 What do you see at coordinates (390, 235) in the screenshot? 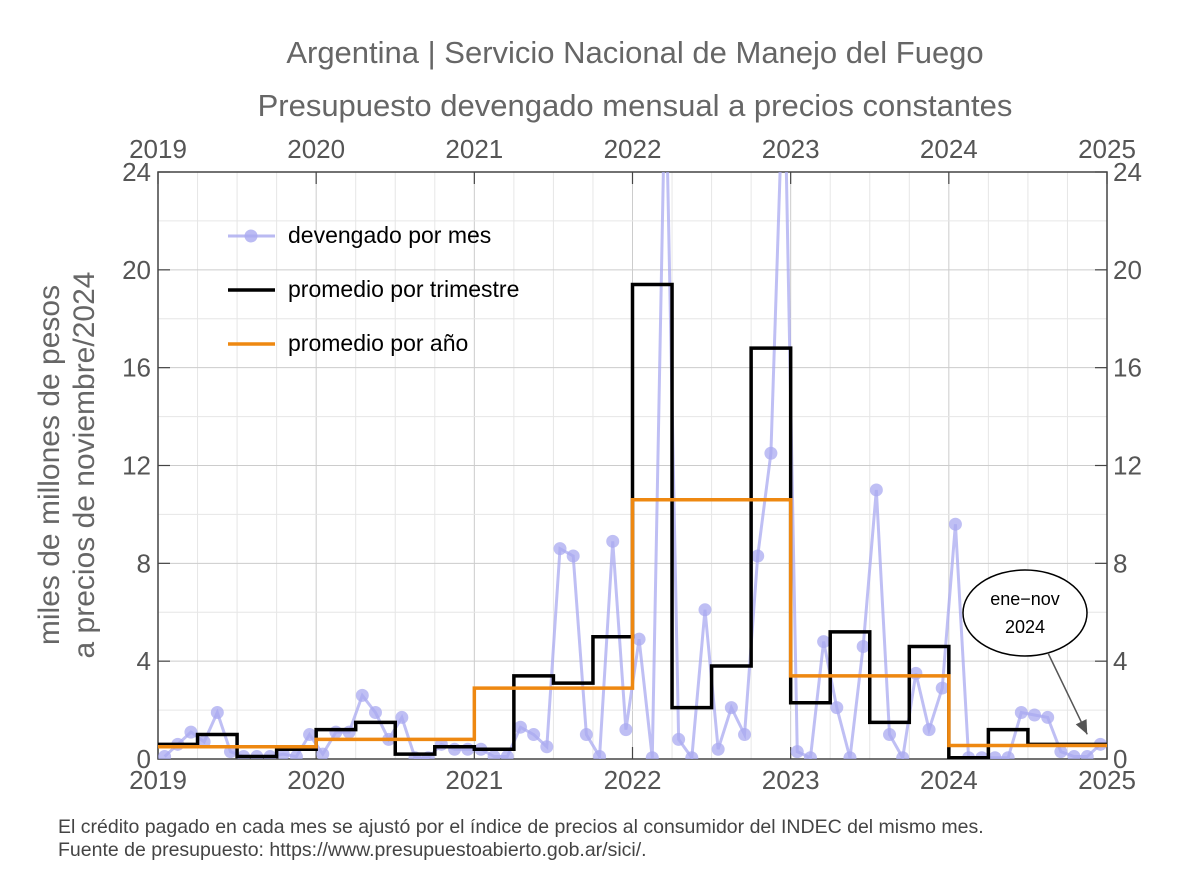
I see `legend-label-monthly: devengado por mes` at bounding box center [390, 235].